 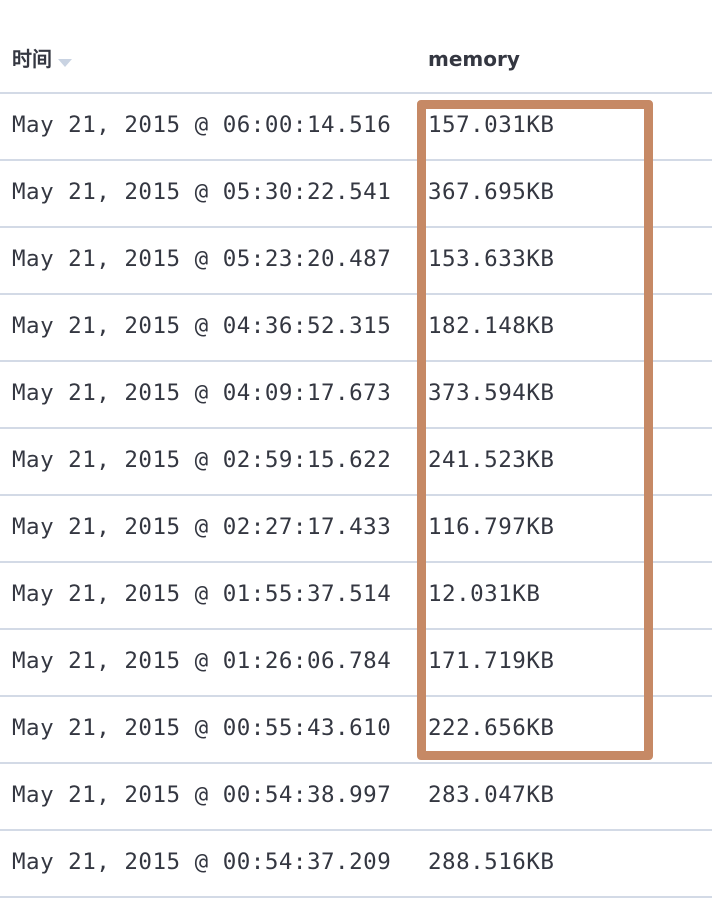 I want to click on table-row: May 21, 2015 @ 02:59:15.622 241.523KB, so click(x=356, y=462).